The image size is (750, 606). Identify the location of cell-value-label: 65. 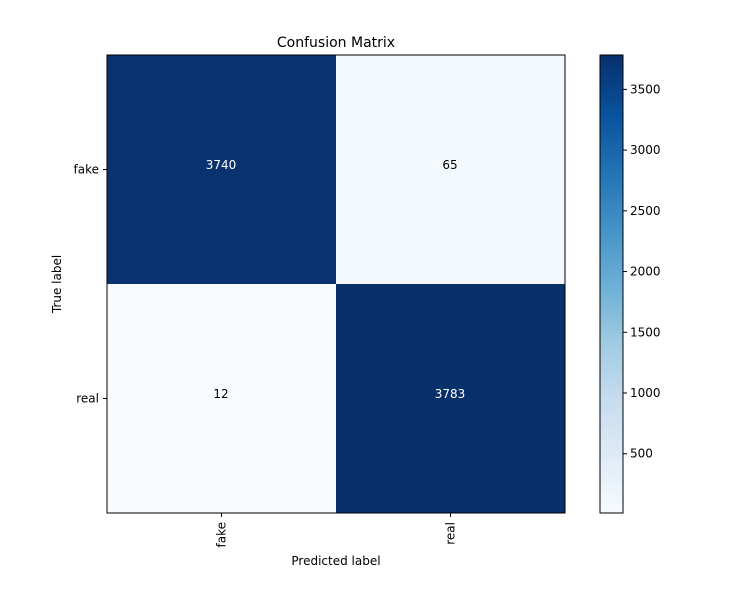
(449, 165).